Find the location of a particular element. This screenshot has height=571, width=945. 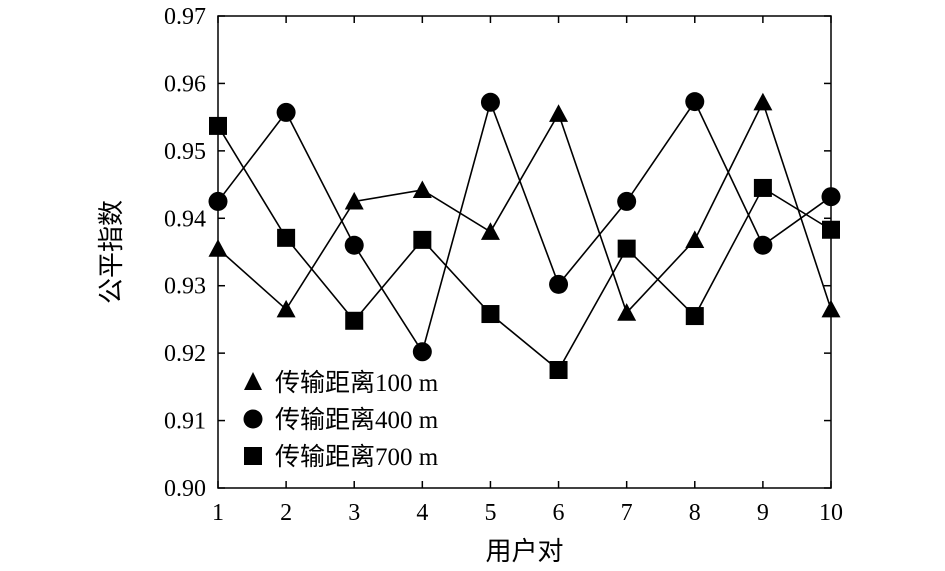

y-tick-label: 0.95 is located at coordinates (185, 152).